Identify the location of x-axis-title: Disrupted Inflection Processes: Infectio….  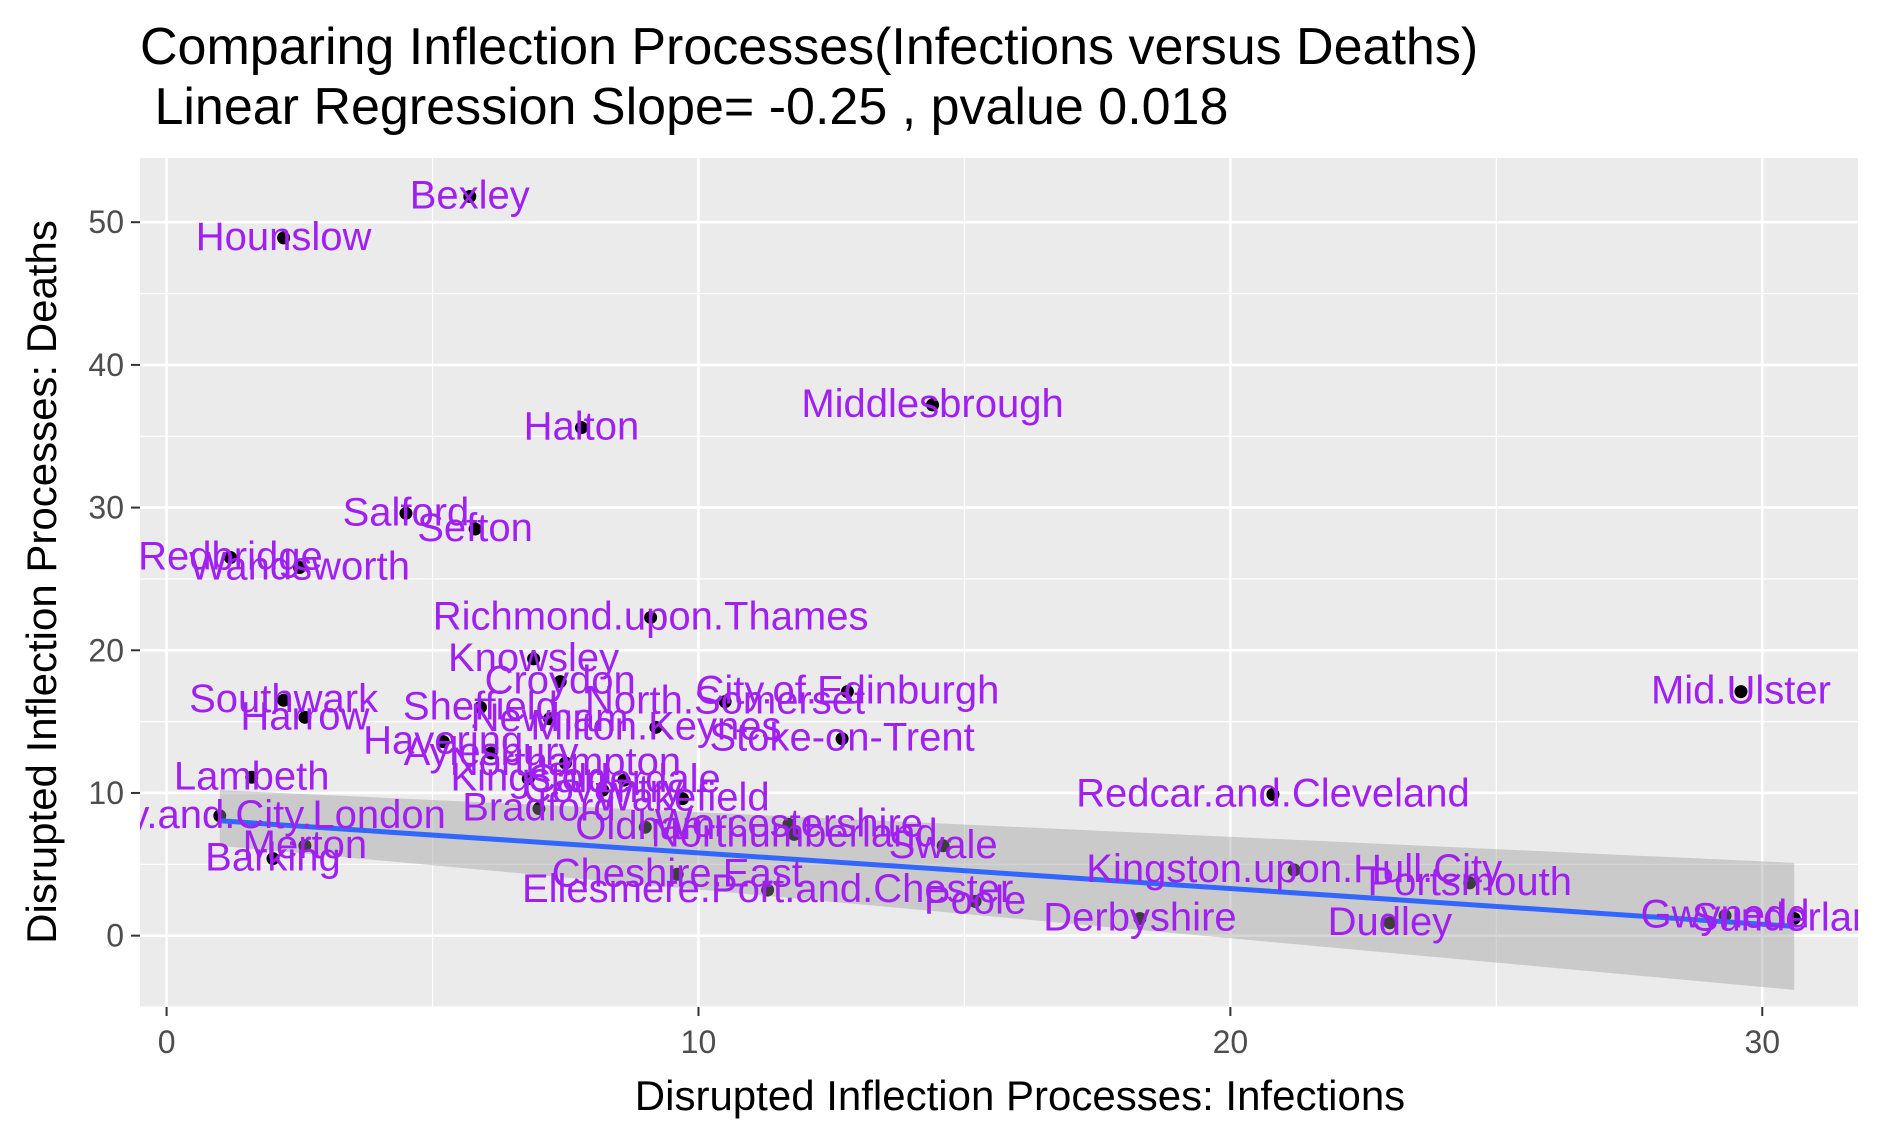
(1020, 1095).